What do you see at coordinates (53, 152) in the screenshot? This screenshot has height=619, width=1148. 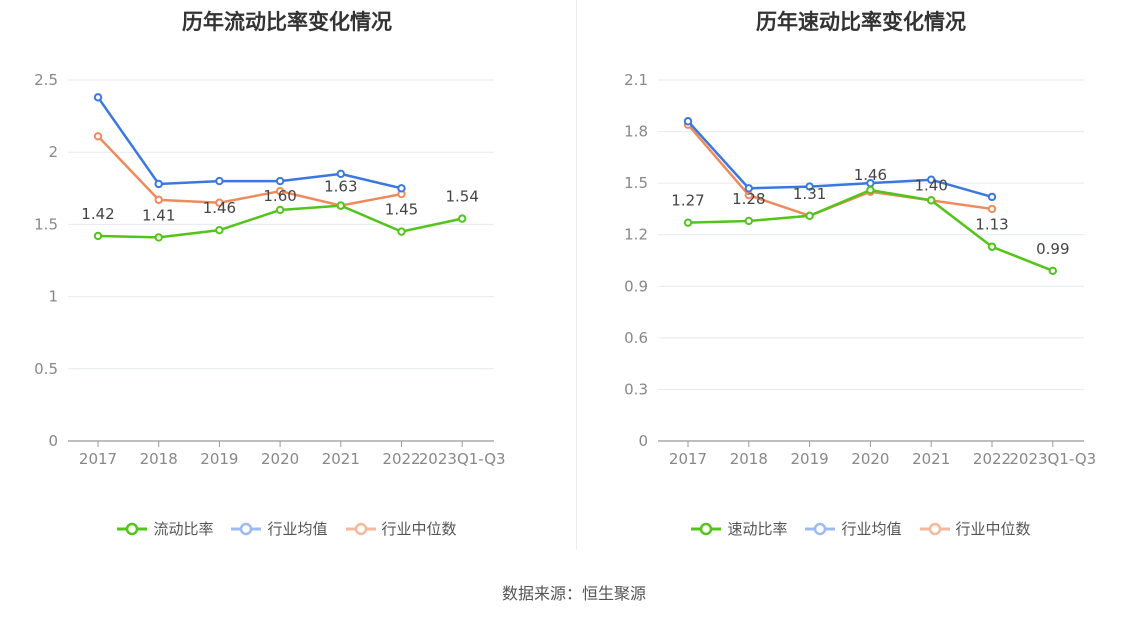 I see `y-tick-label: 2` at bounding box center [53, 152].